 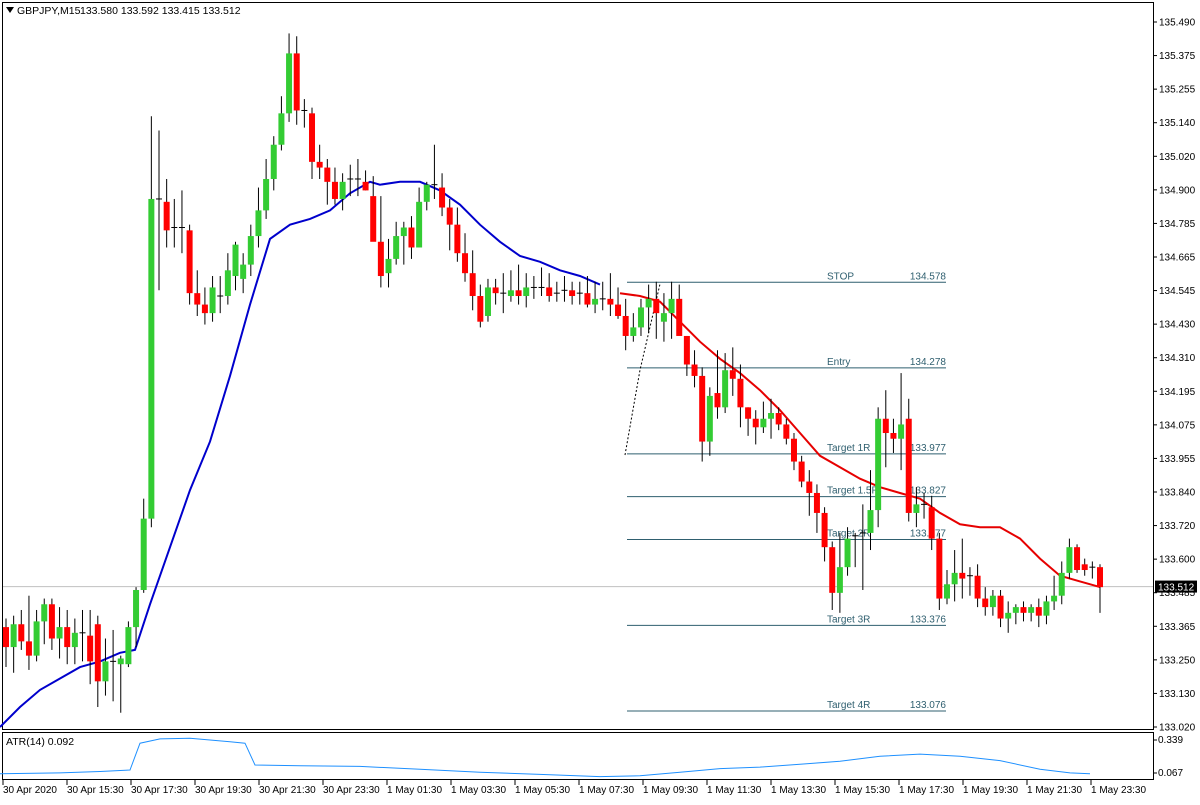 I want to click on dropdown-triangle-icon, so click(x=10, y=10).